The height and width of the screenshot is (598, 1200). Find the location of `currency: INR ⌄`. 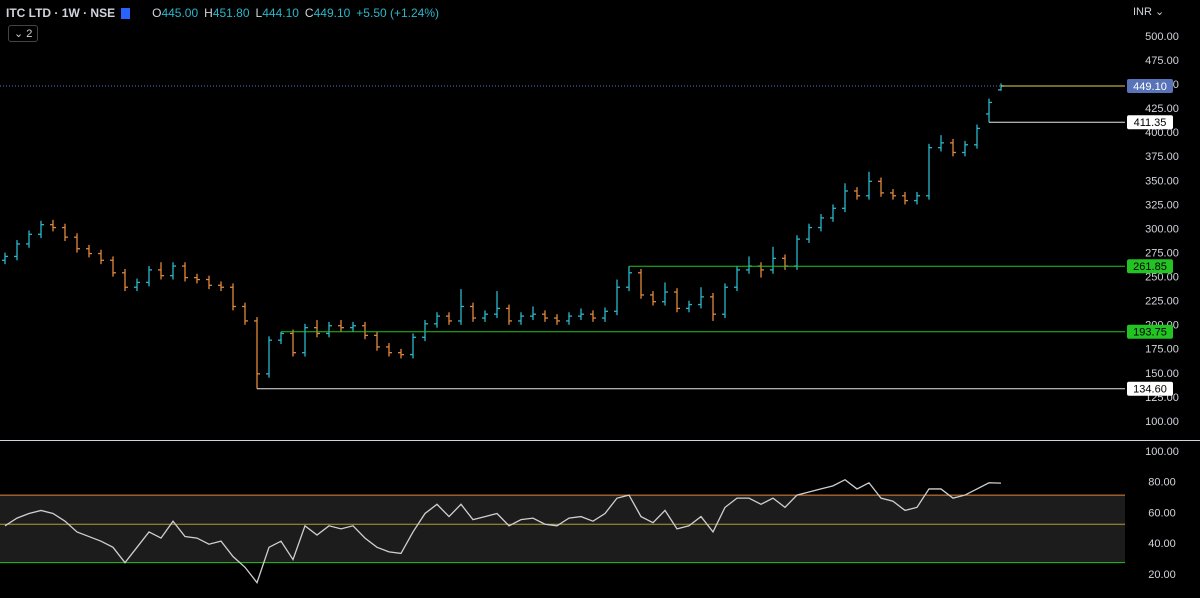

currency: INR ⌄ is located at coordinates (1149, 12).